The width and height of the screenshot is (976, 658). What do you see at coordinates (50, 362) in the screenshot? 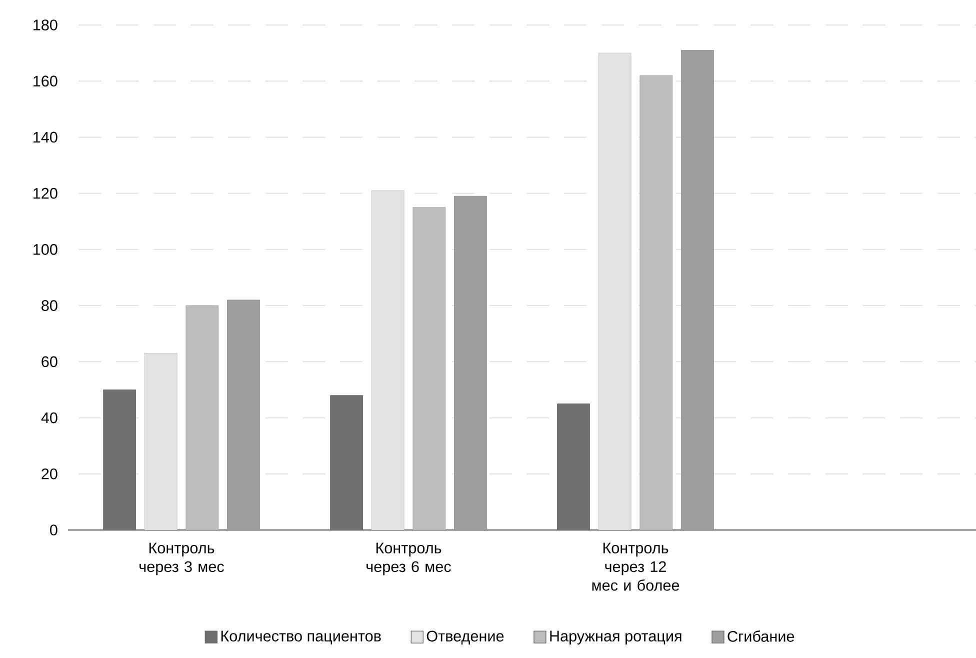
I see `y-tick-label: 60` at bounding box center [50, 362].